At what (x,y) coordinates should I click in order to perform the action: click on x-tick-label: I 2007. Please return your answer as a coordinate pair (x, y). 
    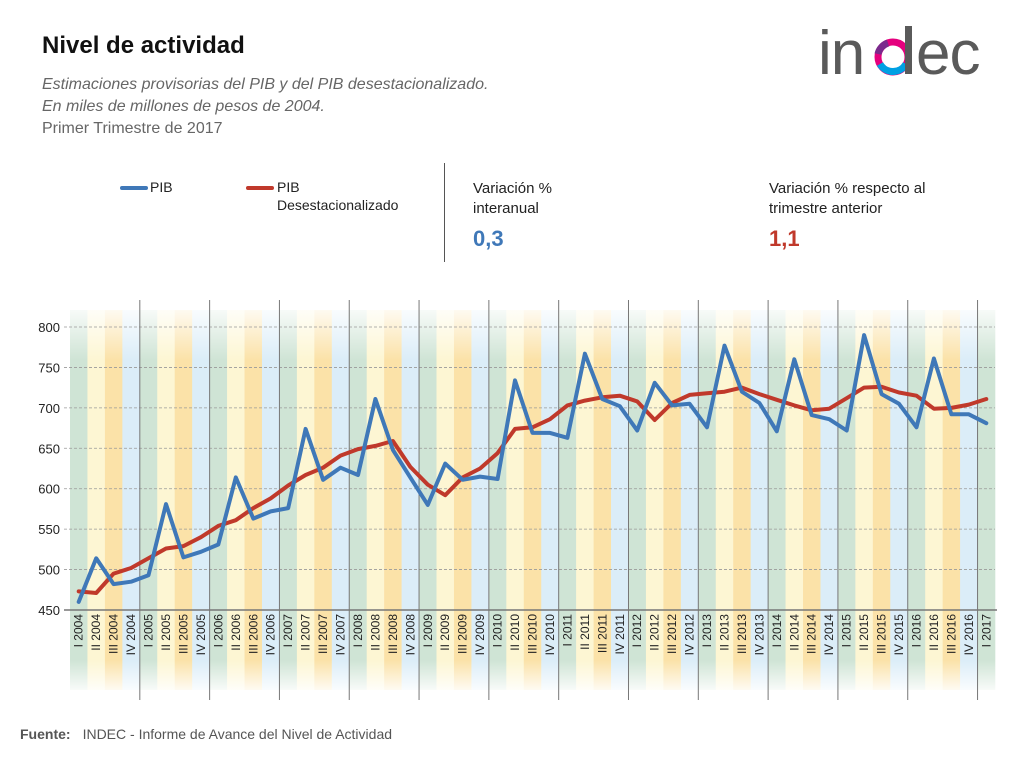
    Looking at the image, I should click on (288, 631).